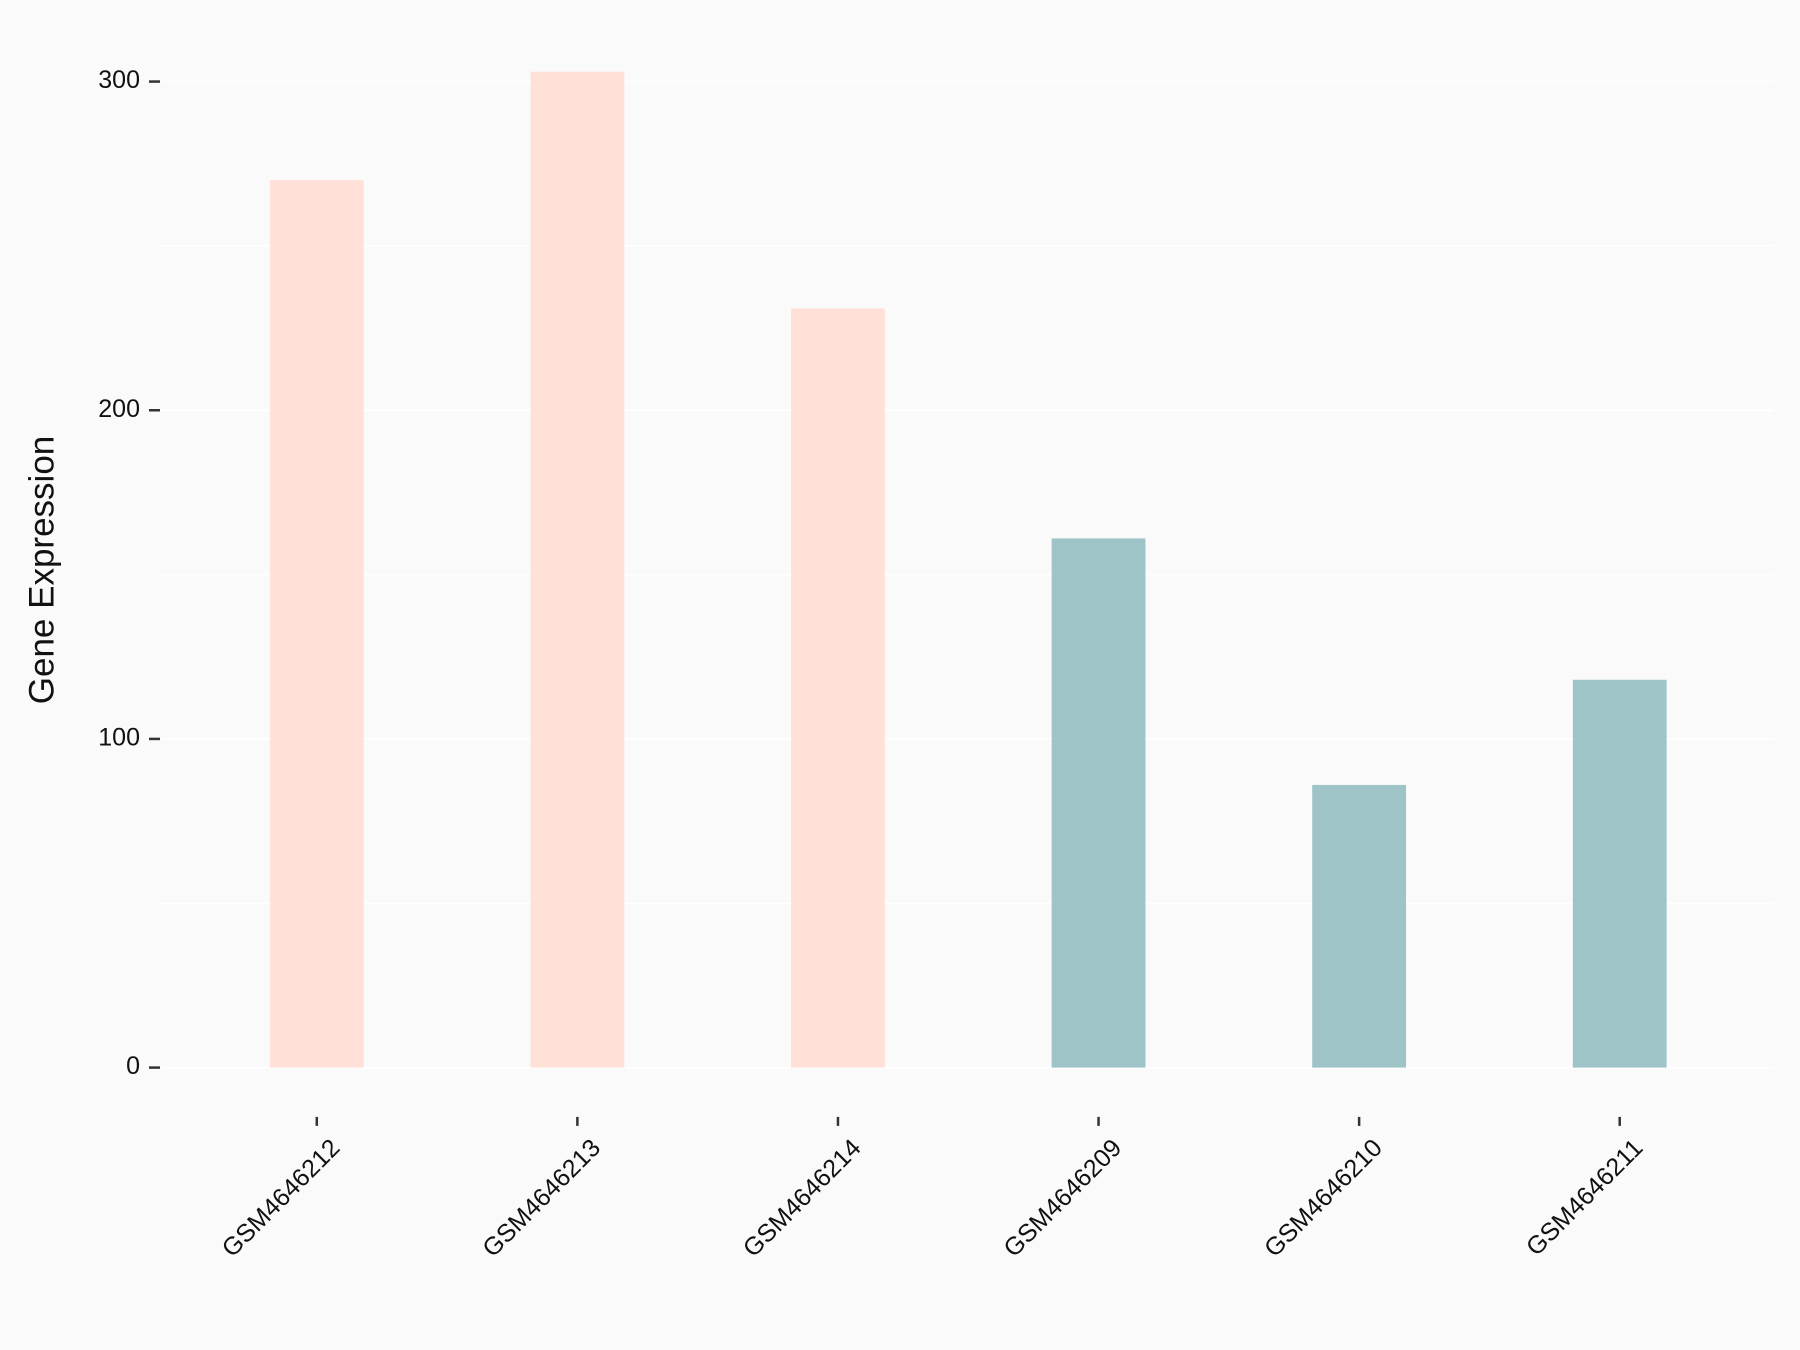  What do you see at coordinates (41, 570) in the screenshot?
I see `y-axis-title: Gene Expression` at bounding box center [41, 570].